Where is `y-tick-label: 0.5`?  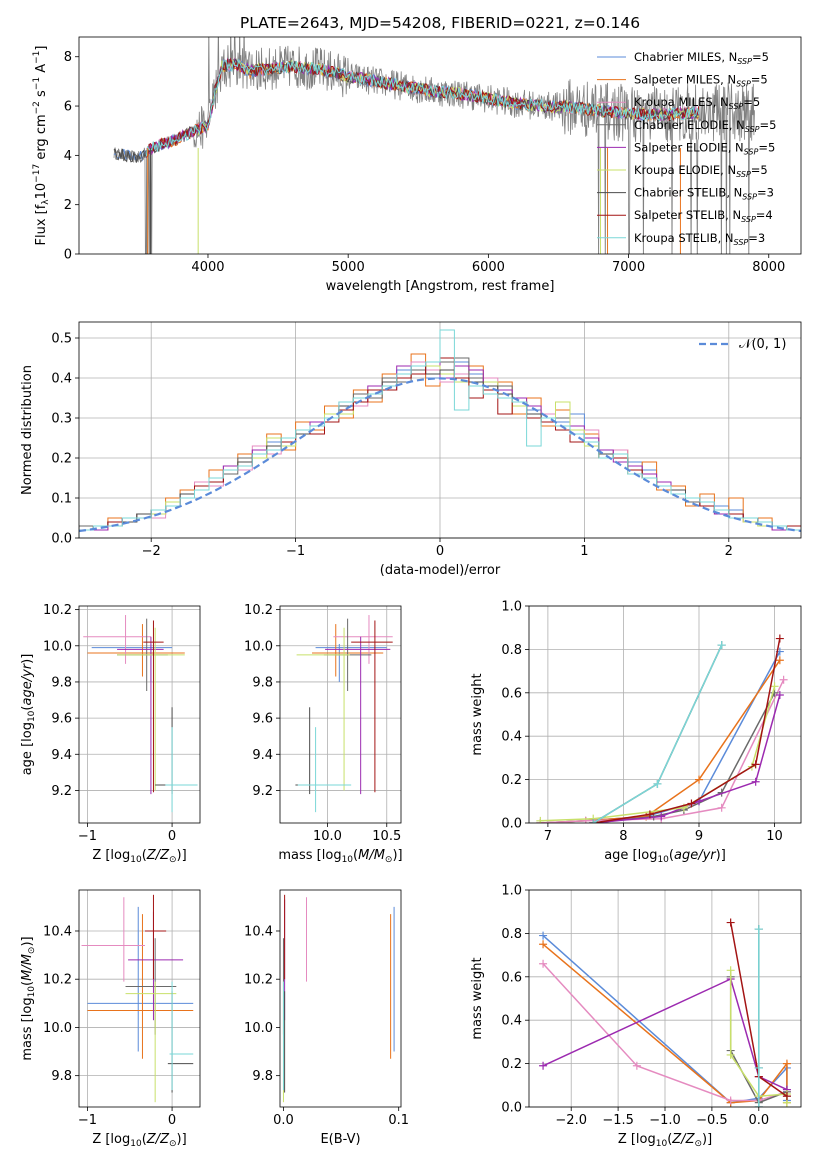
y-tick-label: 0.5 is located at coordinates (61, 339).